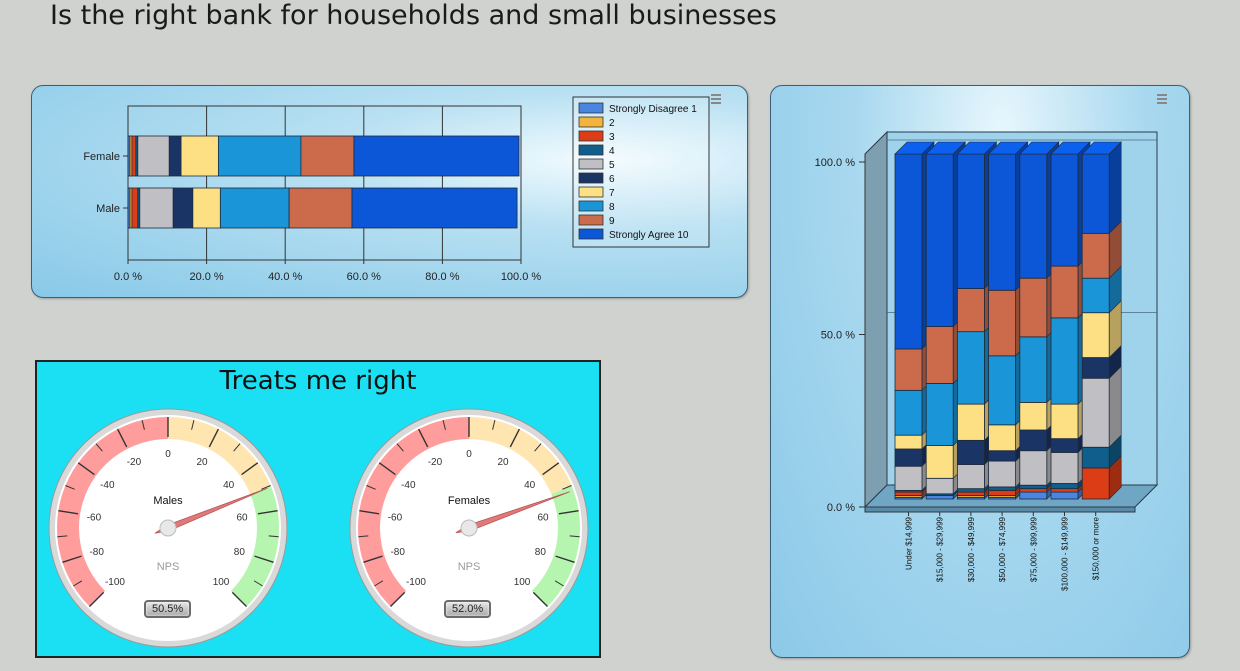 The height and width of the screenshot is (671, 1240). I want to click on legend-label: 2, so click(612, 123).